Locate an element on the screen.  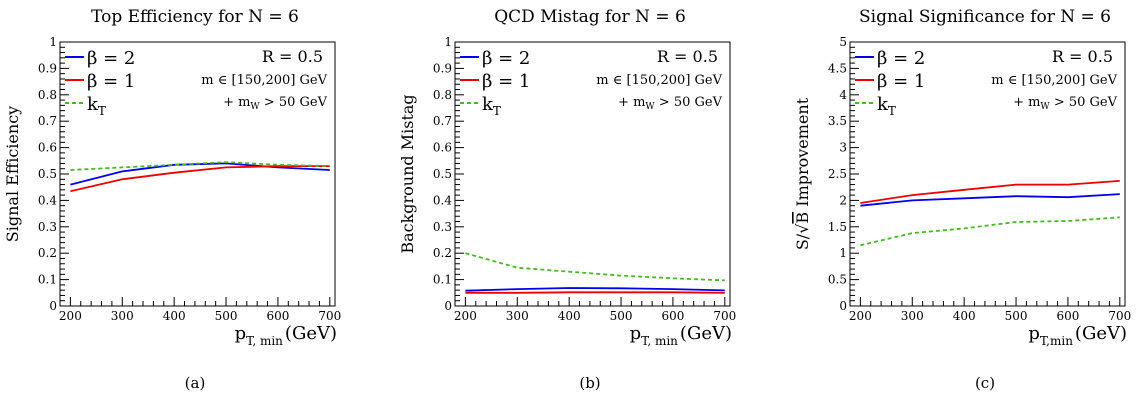
y-axis-label: S/√B Improvement is located at coordinates (802, 173).